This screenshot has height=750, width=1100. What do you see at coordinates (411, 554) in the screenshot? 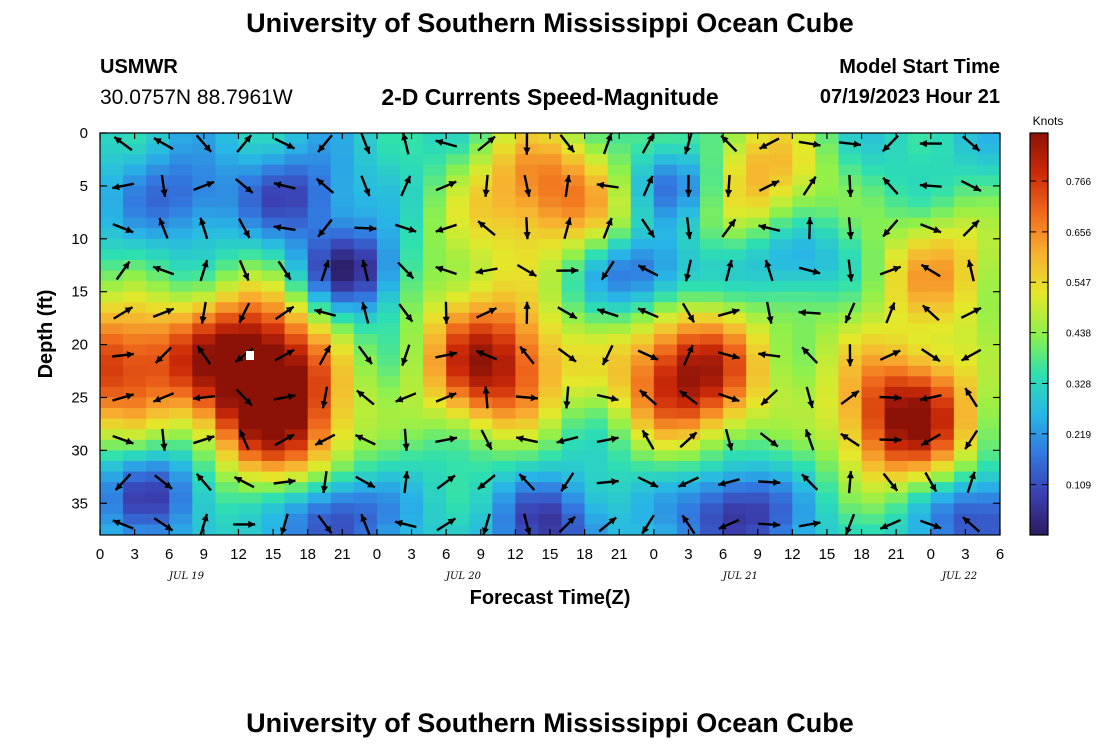
I see `x-tick-label: 3` at bounding box center [411, 554].